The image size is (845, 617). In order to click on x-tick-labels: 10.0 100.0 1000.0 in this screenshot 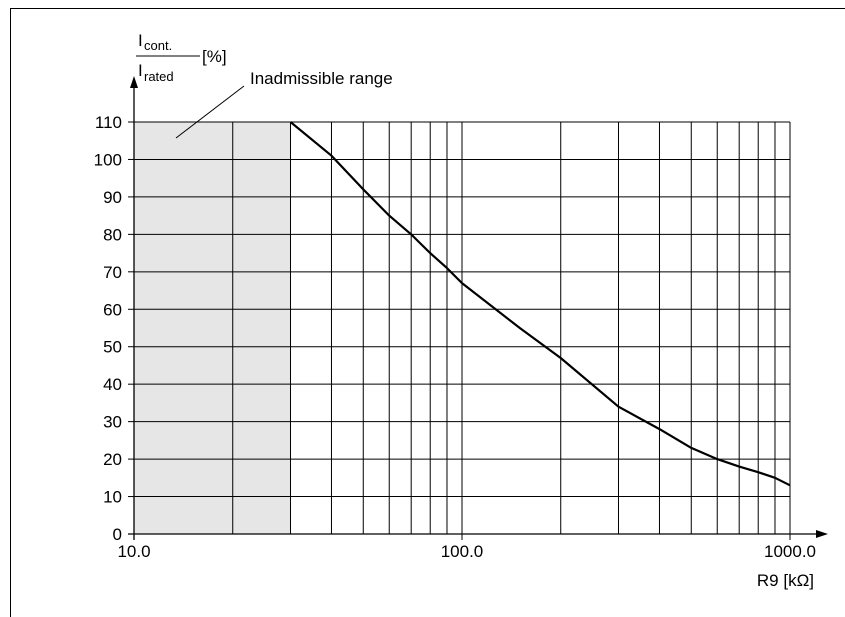, I will do `click(466, 551)`.